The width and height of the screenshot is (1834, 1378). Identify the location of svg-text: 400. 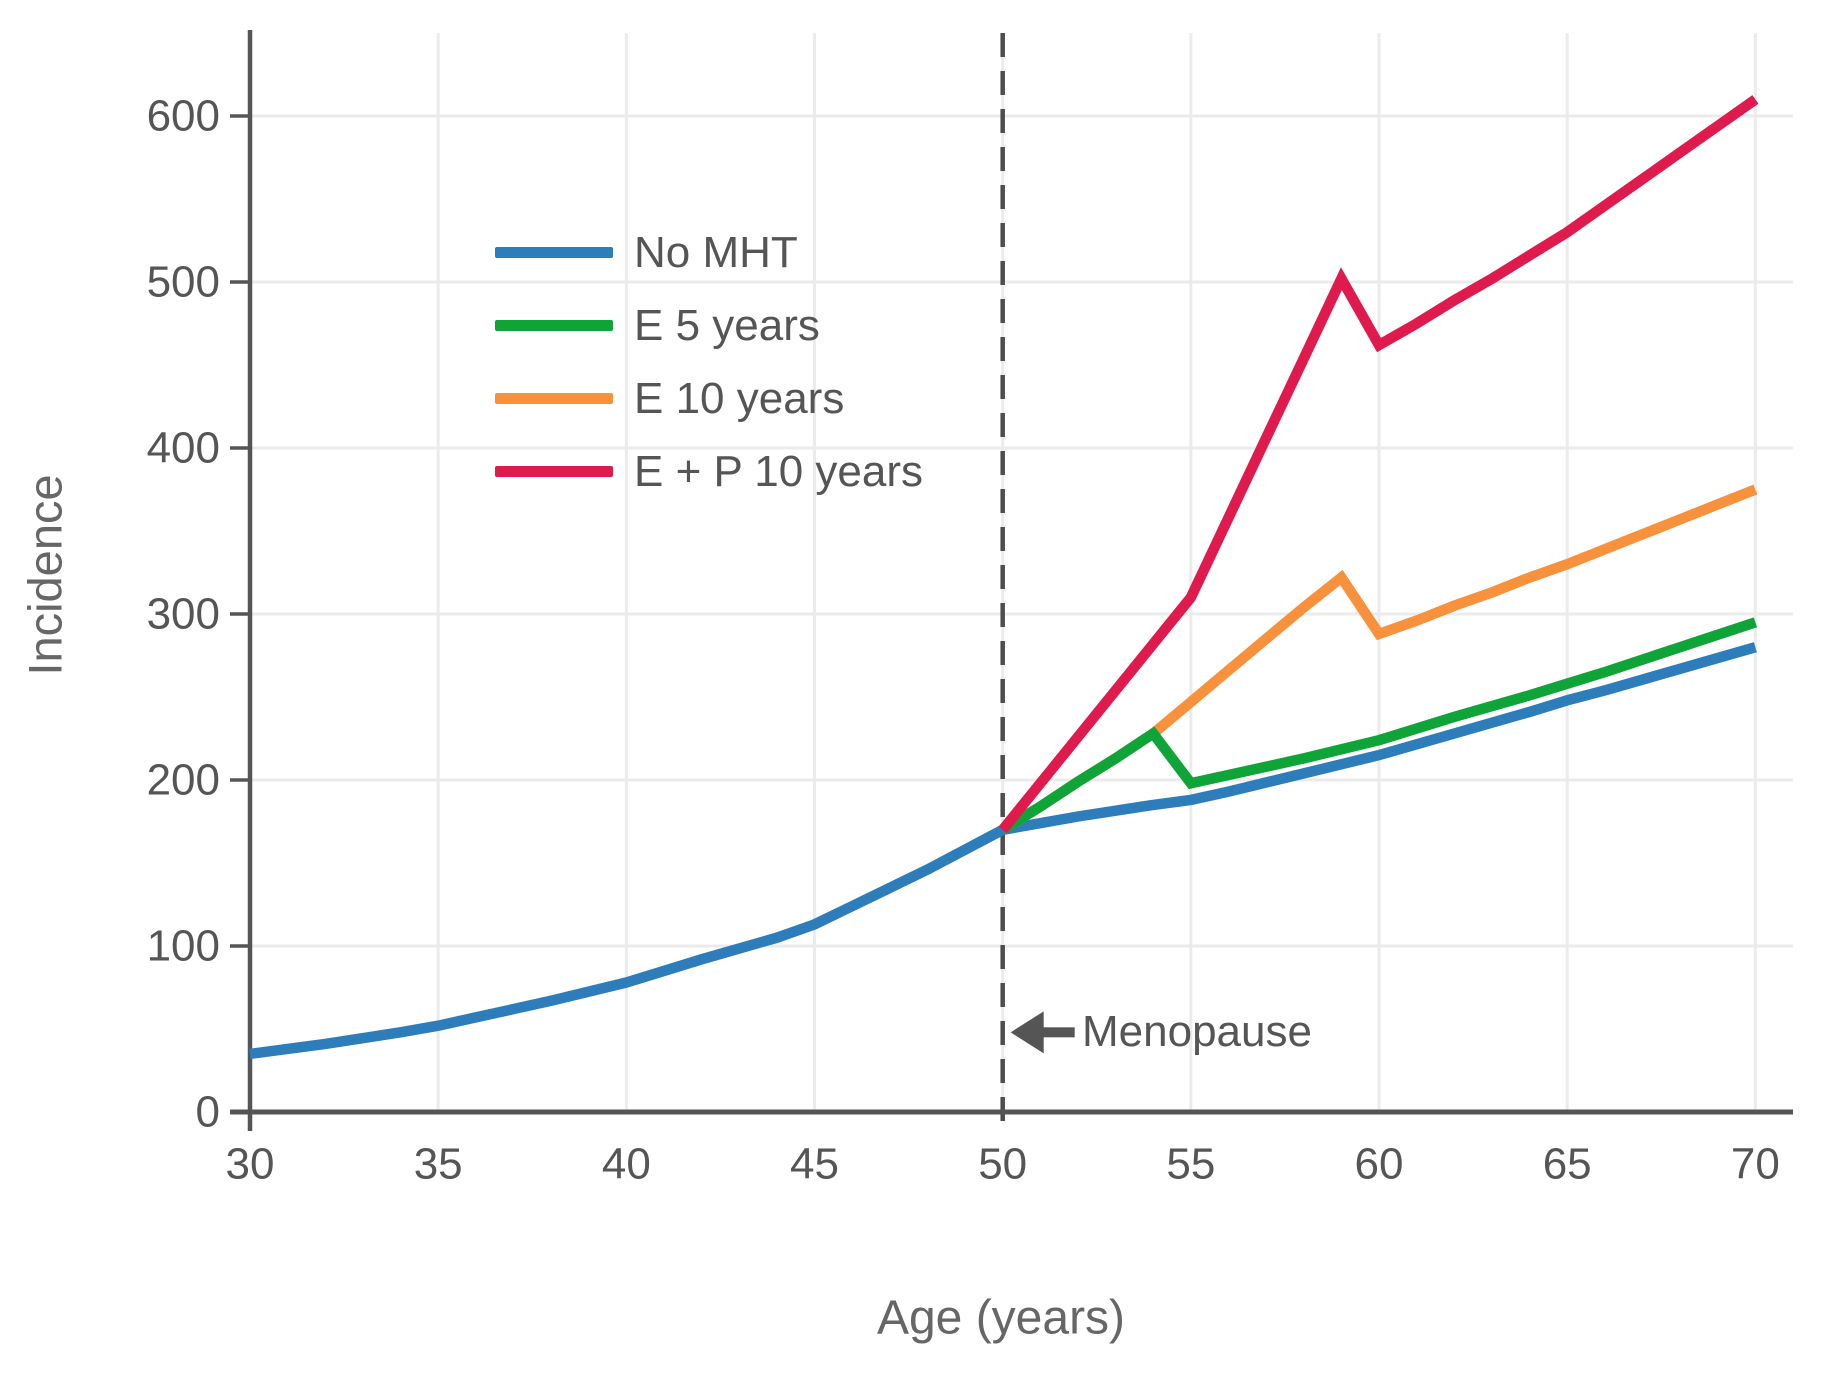
(183, 448).